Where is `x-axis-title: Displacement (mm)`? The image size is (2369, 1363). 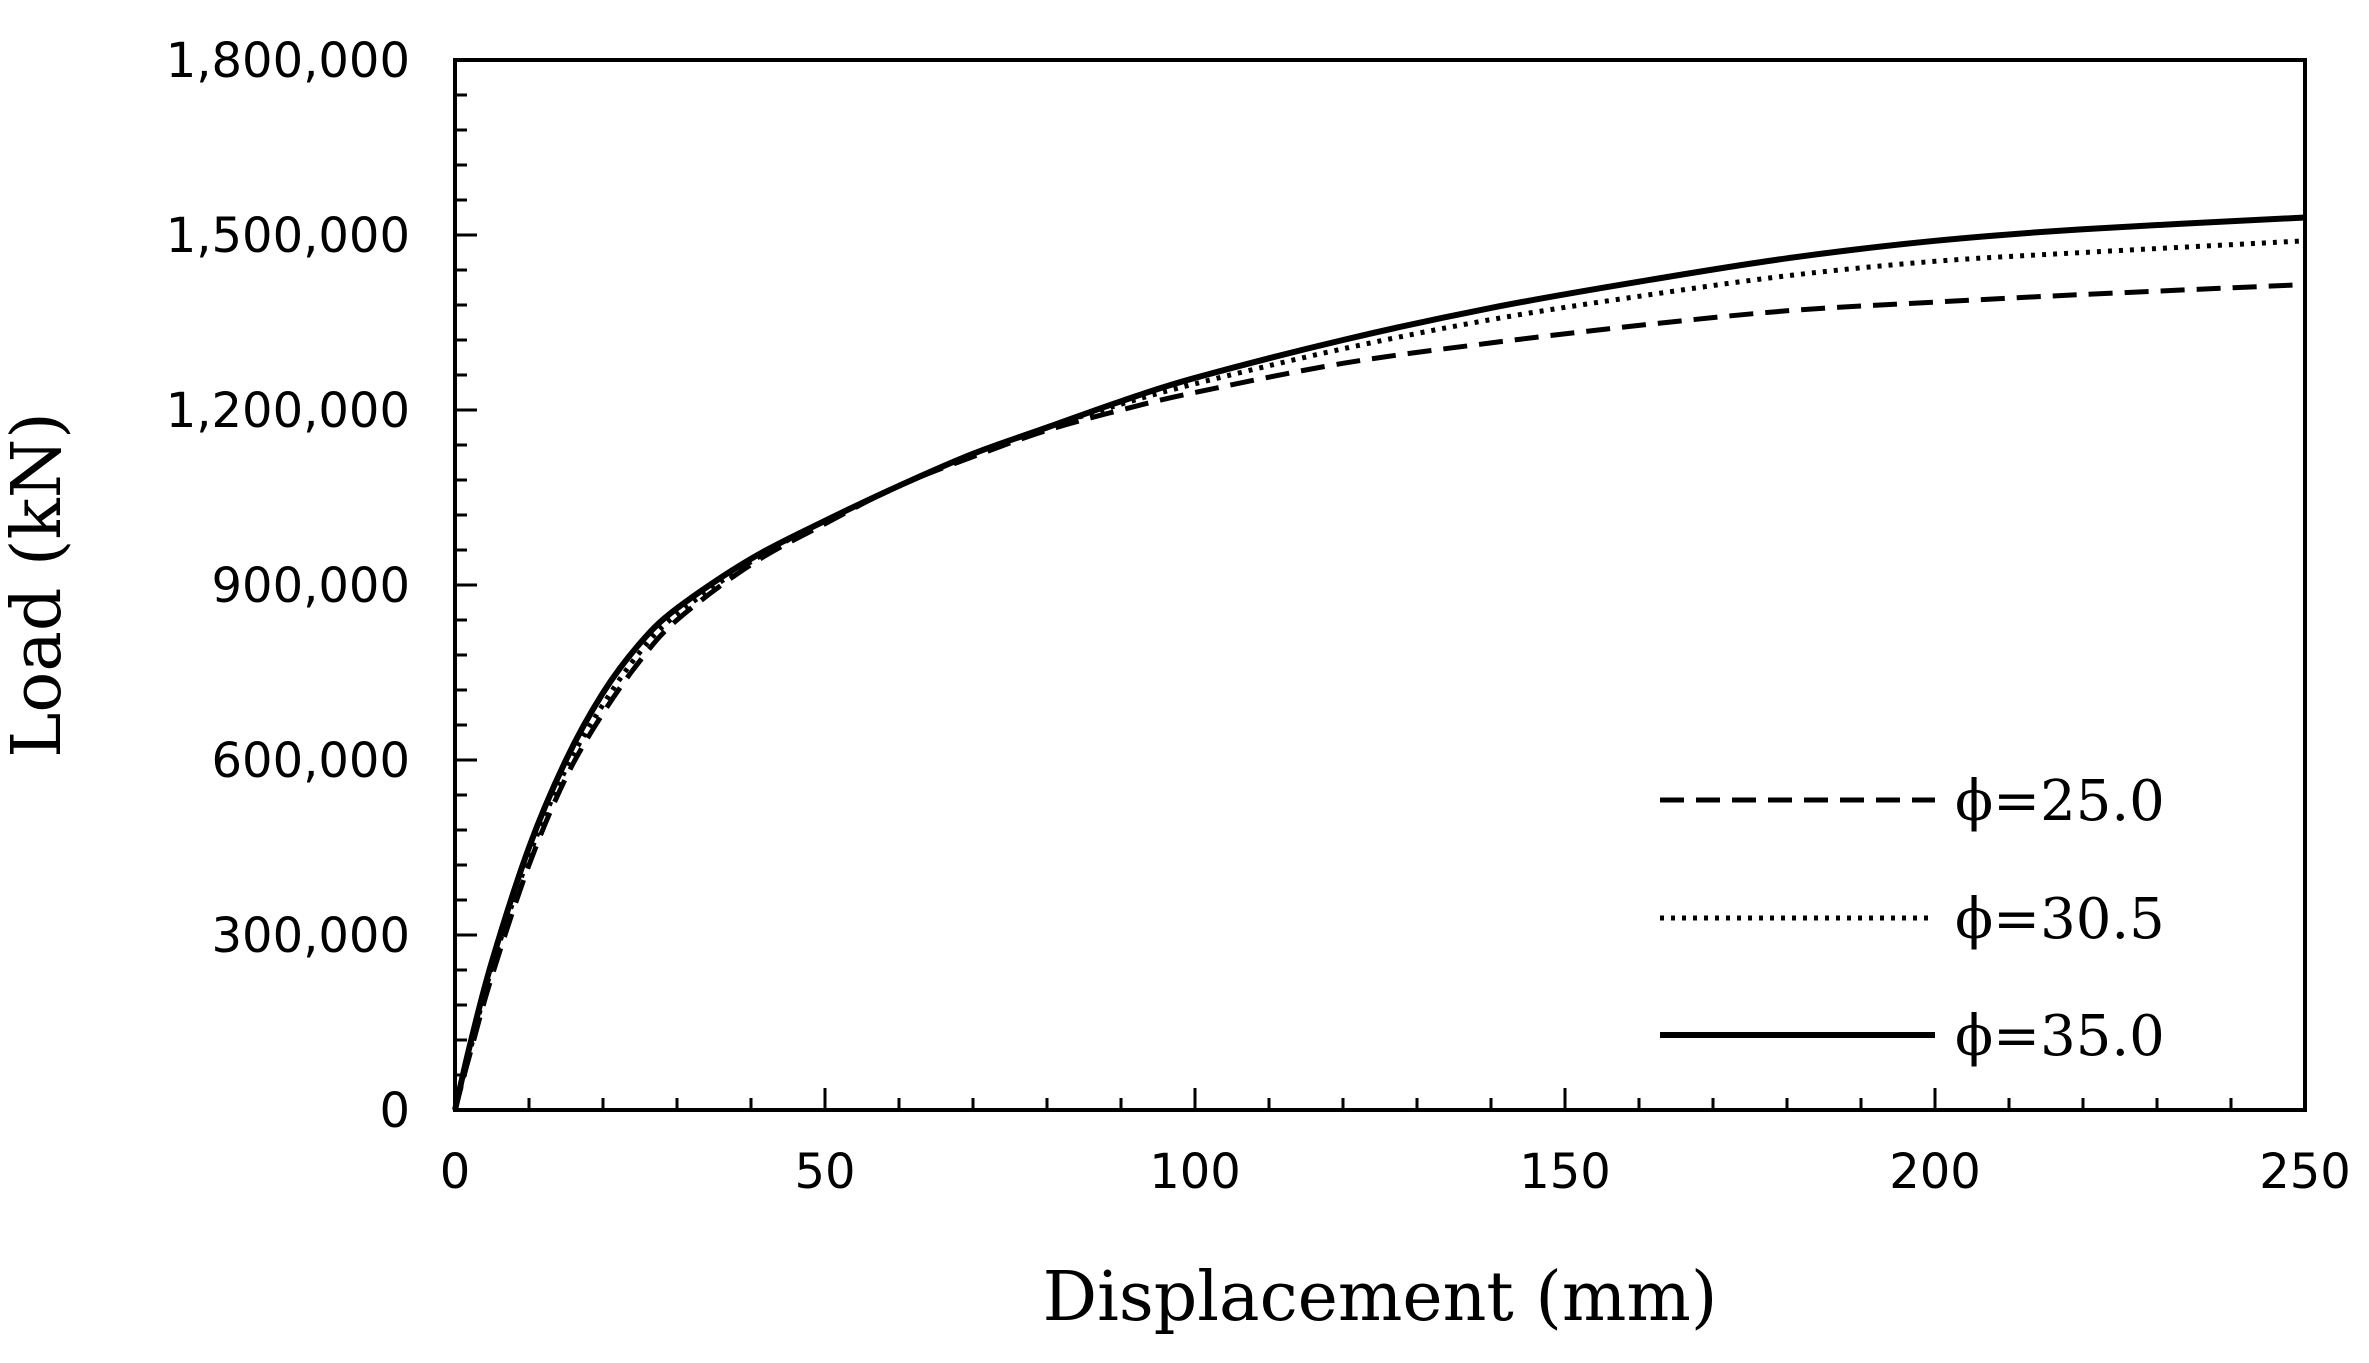
x-axis-title: Displacement (mm) is located at coordinates (1380, 1297).